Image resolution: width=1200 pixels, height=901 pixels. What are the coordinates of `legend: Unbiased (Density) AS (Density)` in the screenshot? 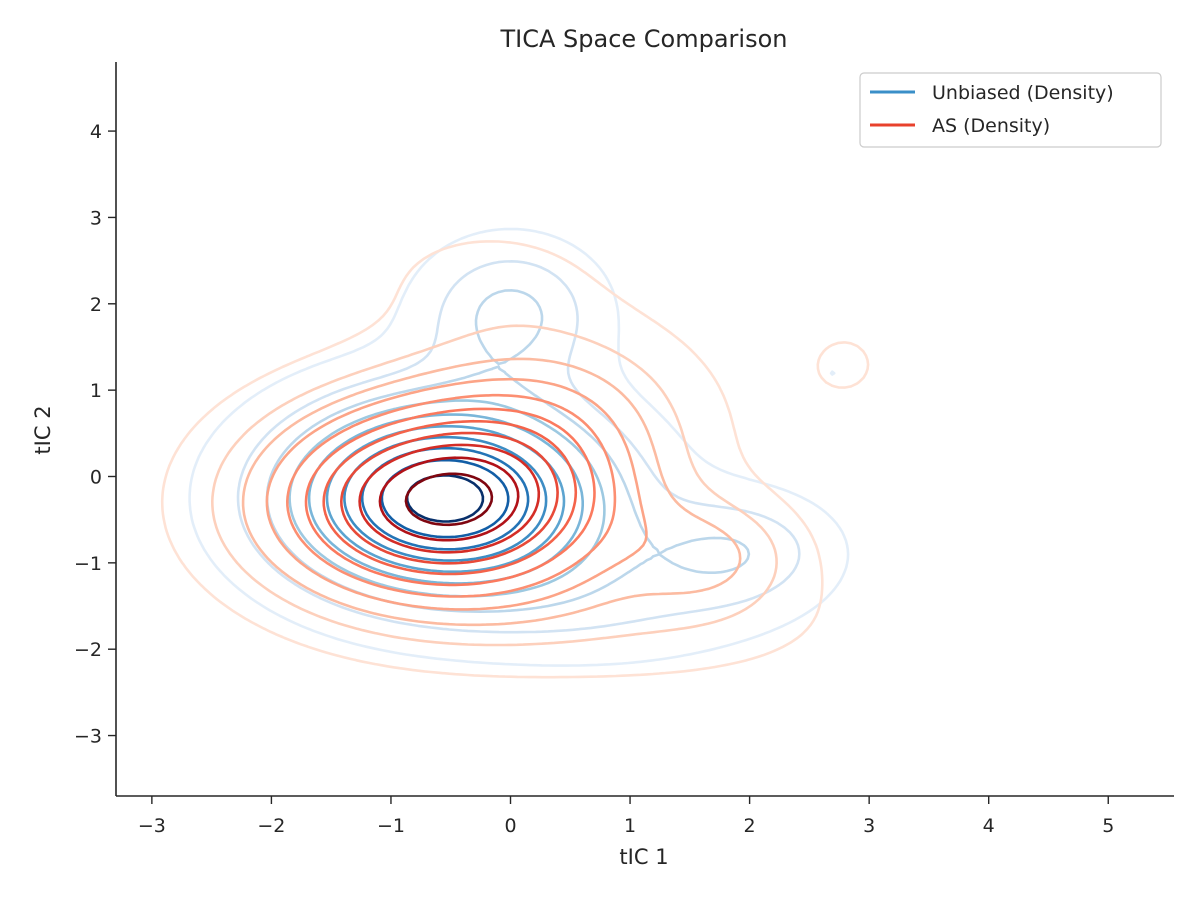 It's located at (1010, 110).